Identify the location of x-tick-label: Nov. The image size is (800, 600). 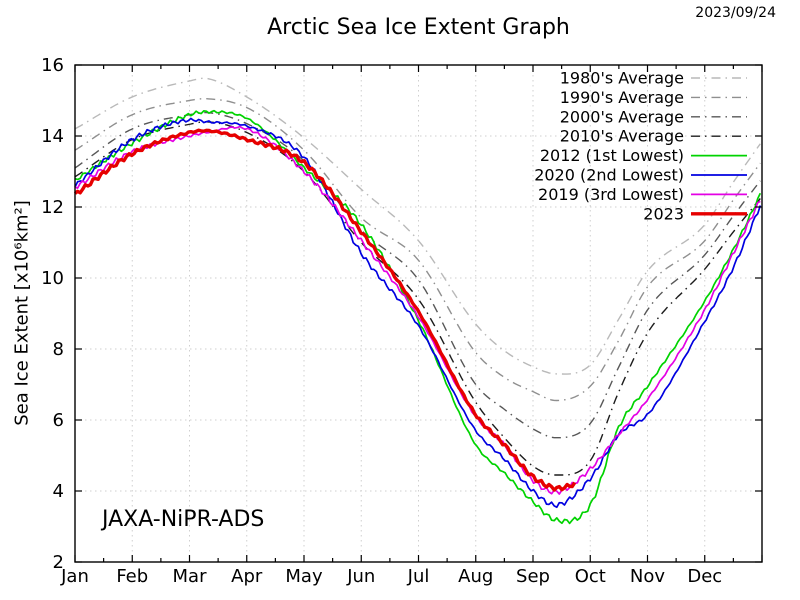
(647, 576).